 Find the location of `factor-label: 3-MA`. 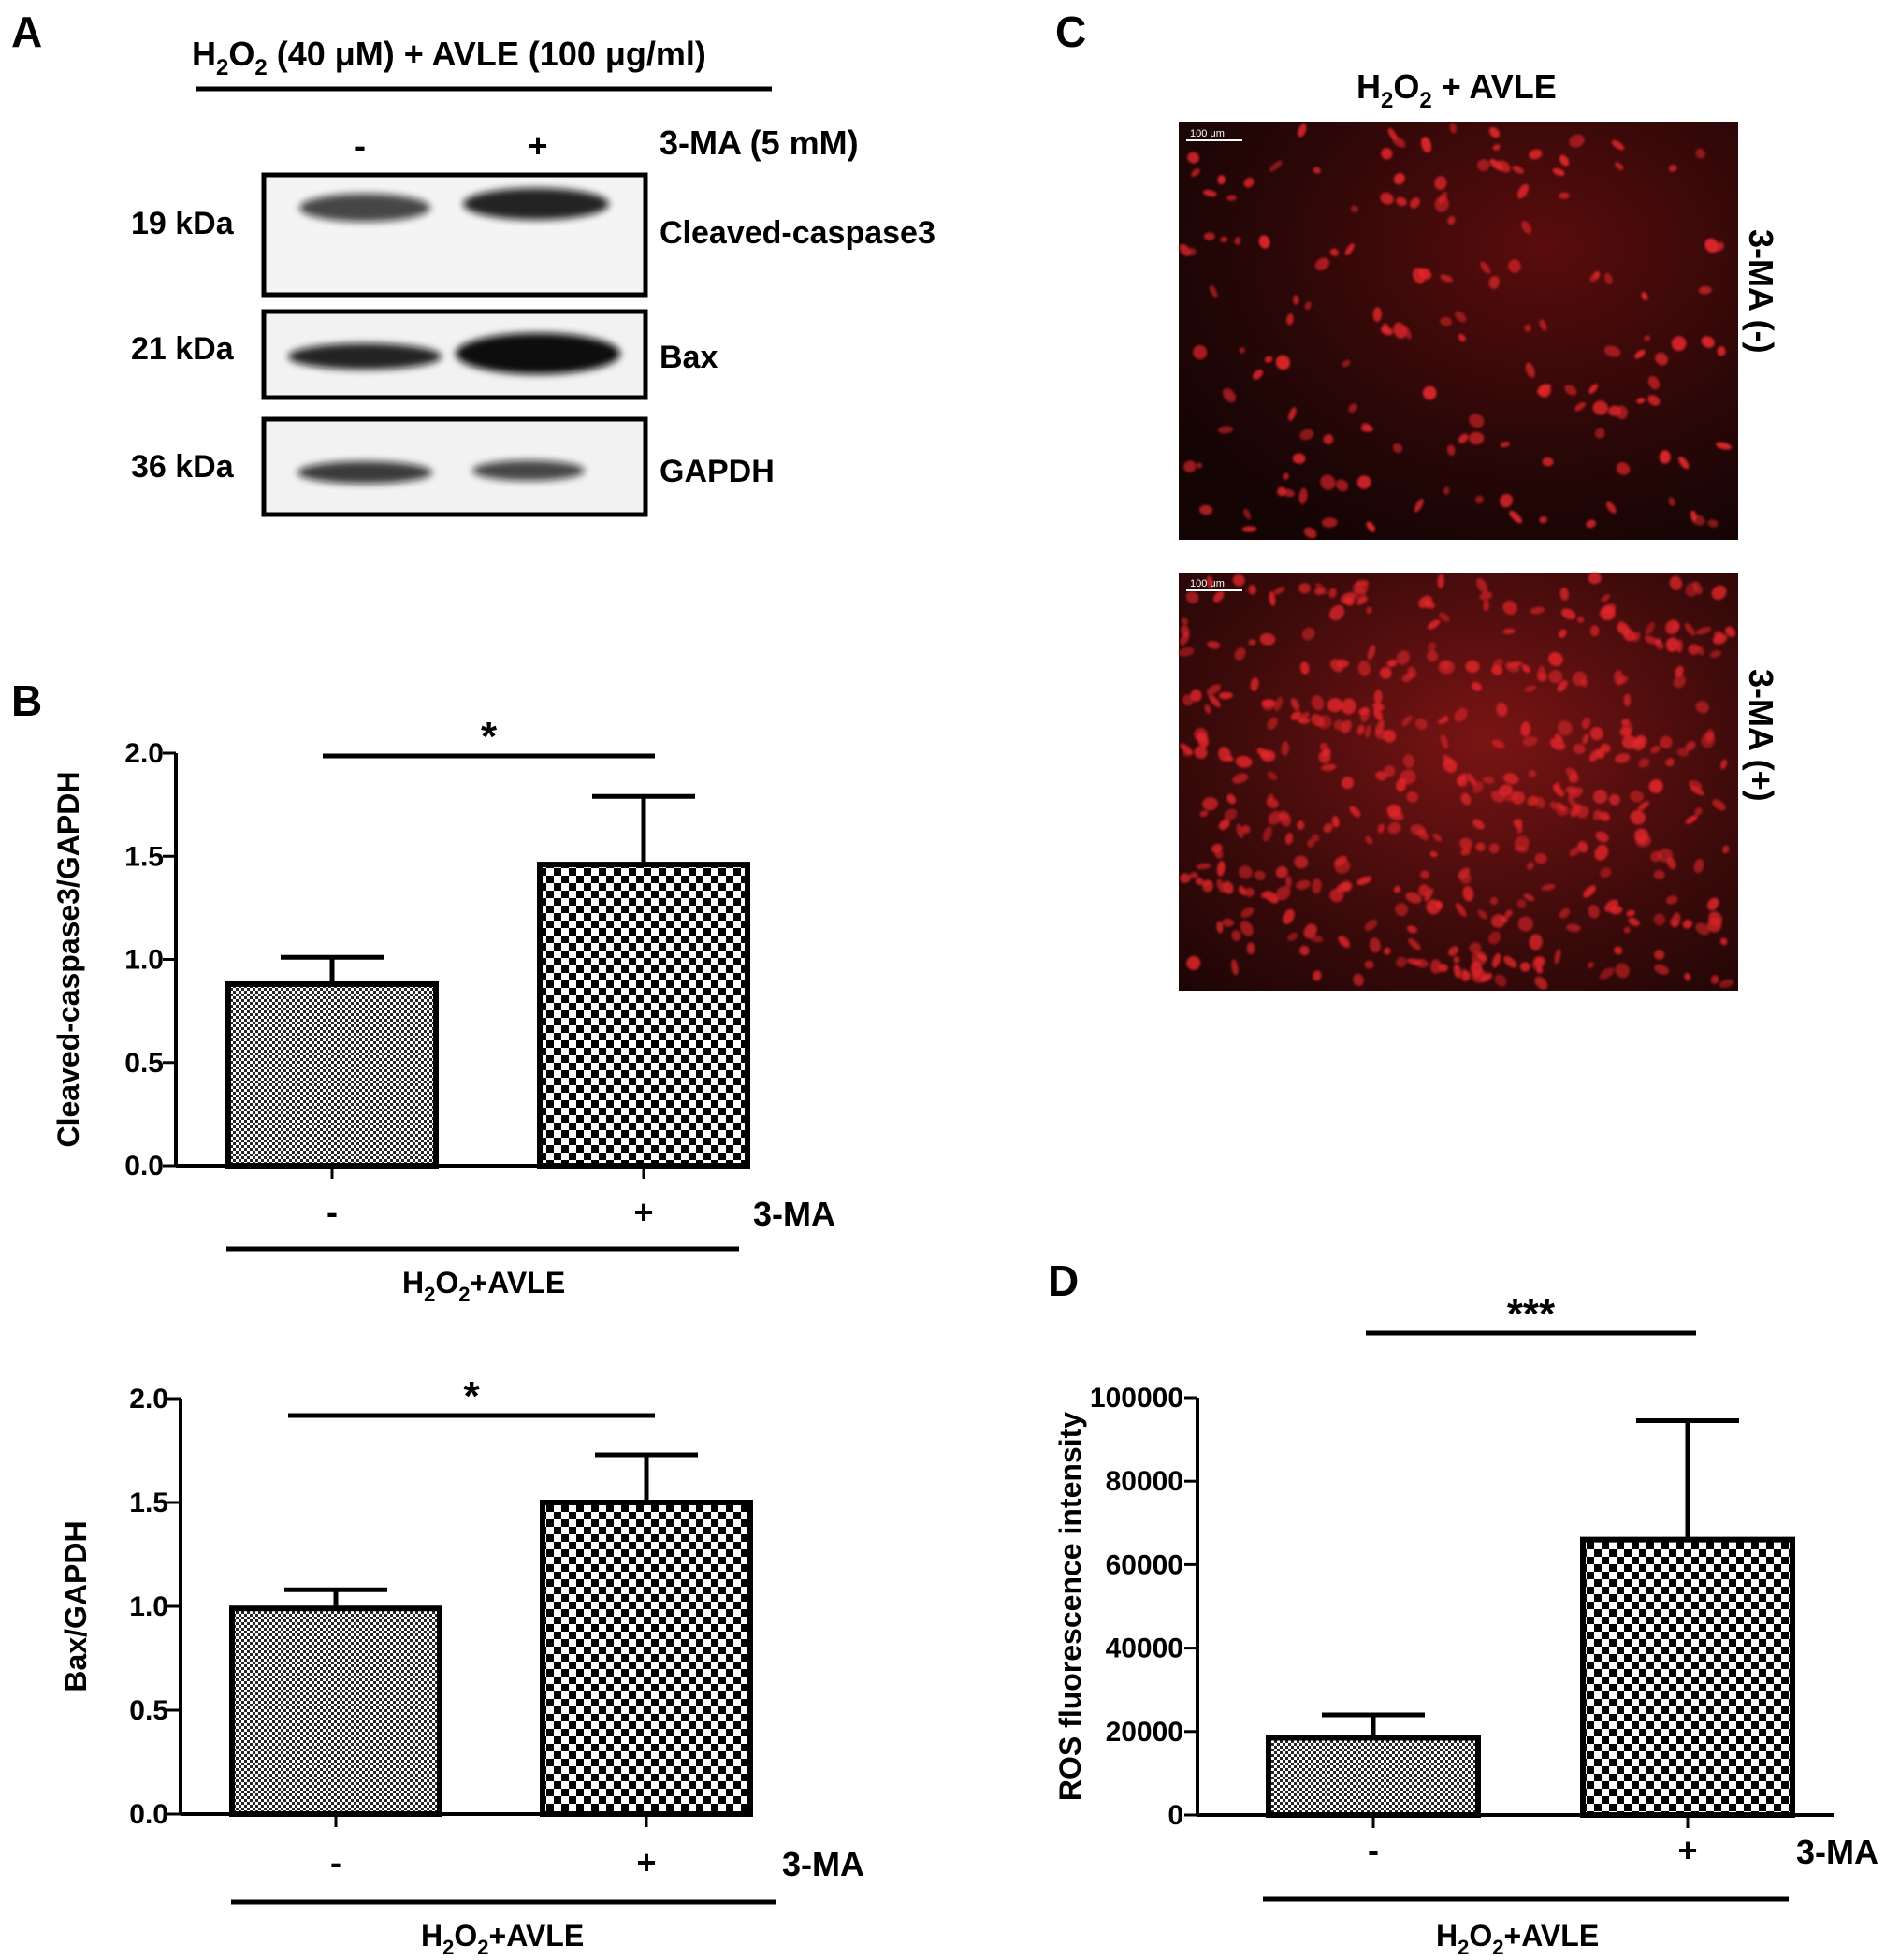

factor-label: 3-MA is located at coordinates (1837, 1852).